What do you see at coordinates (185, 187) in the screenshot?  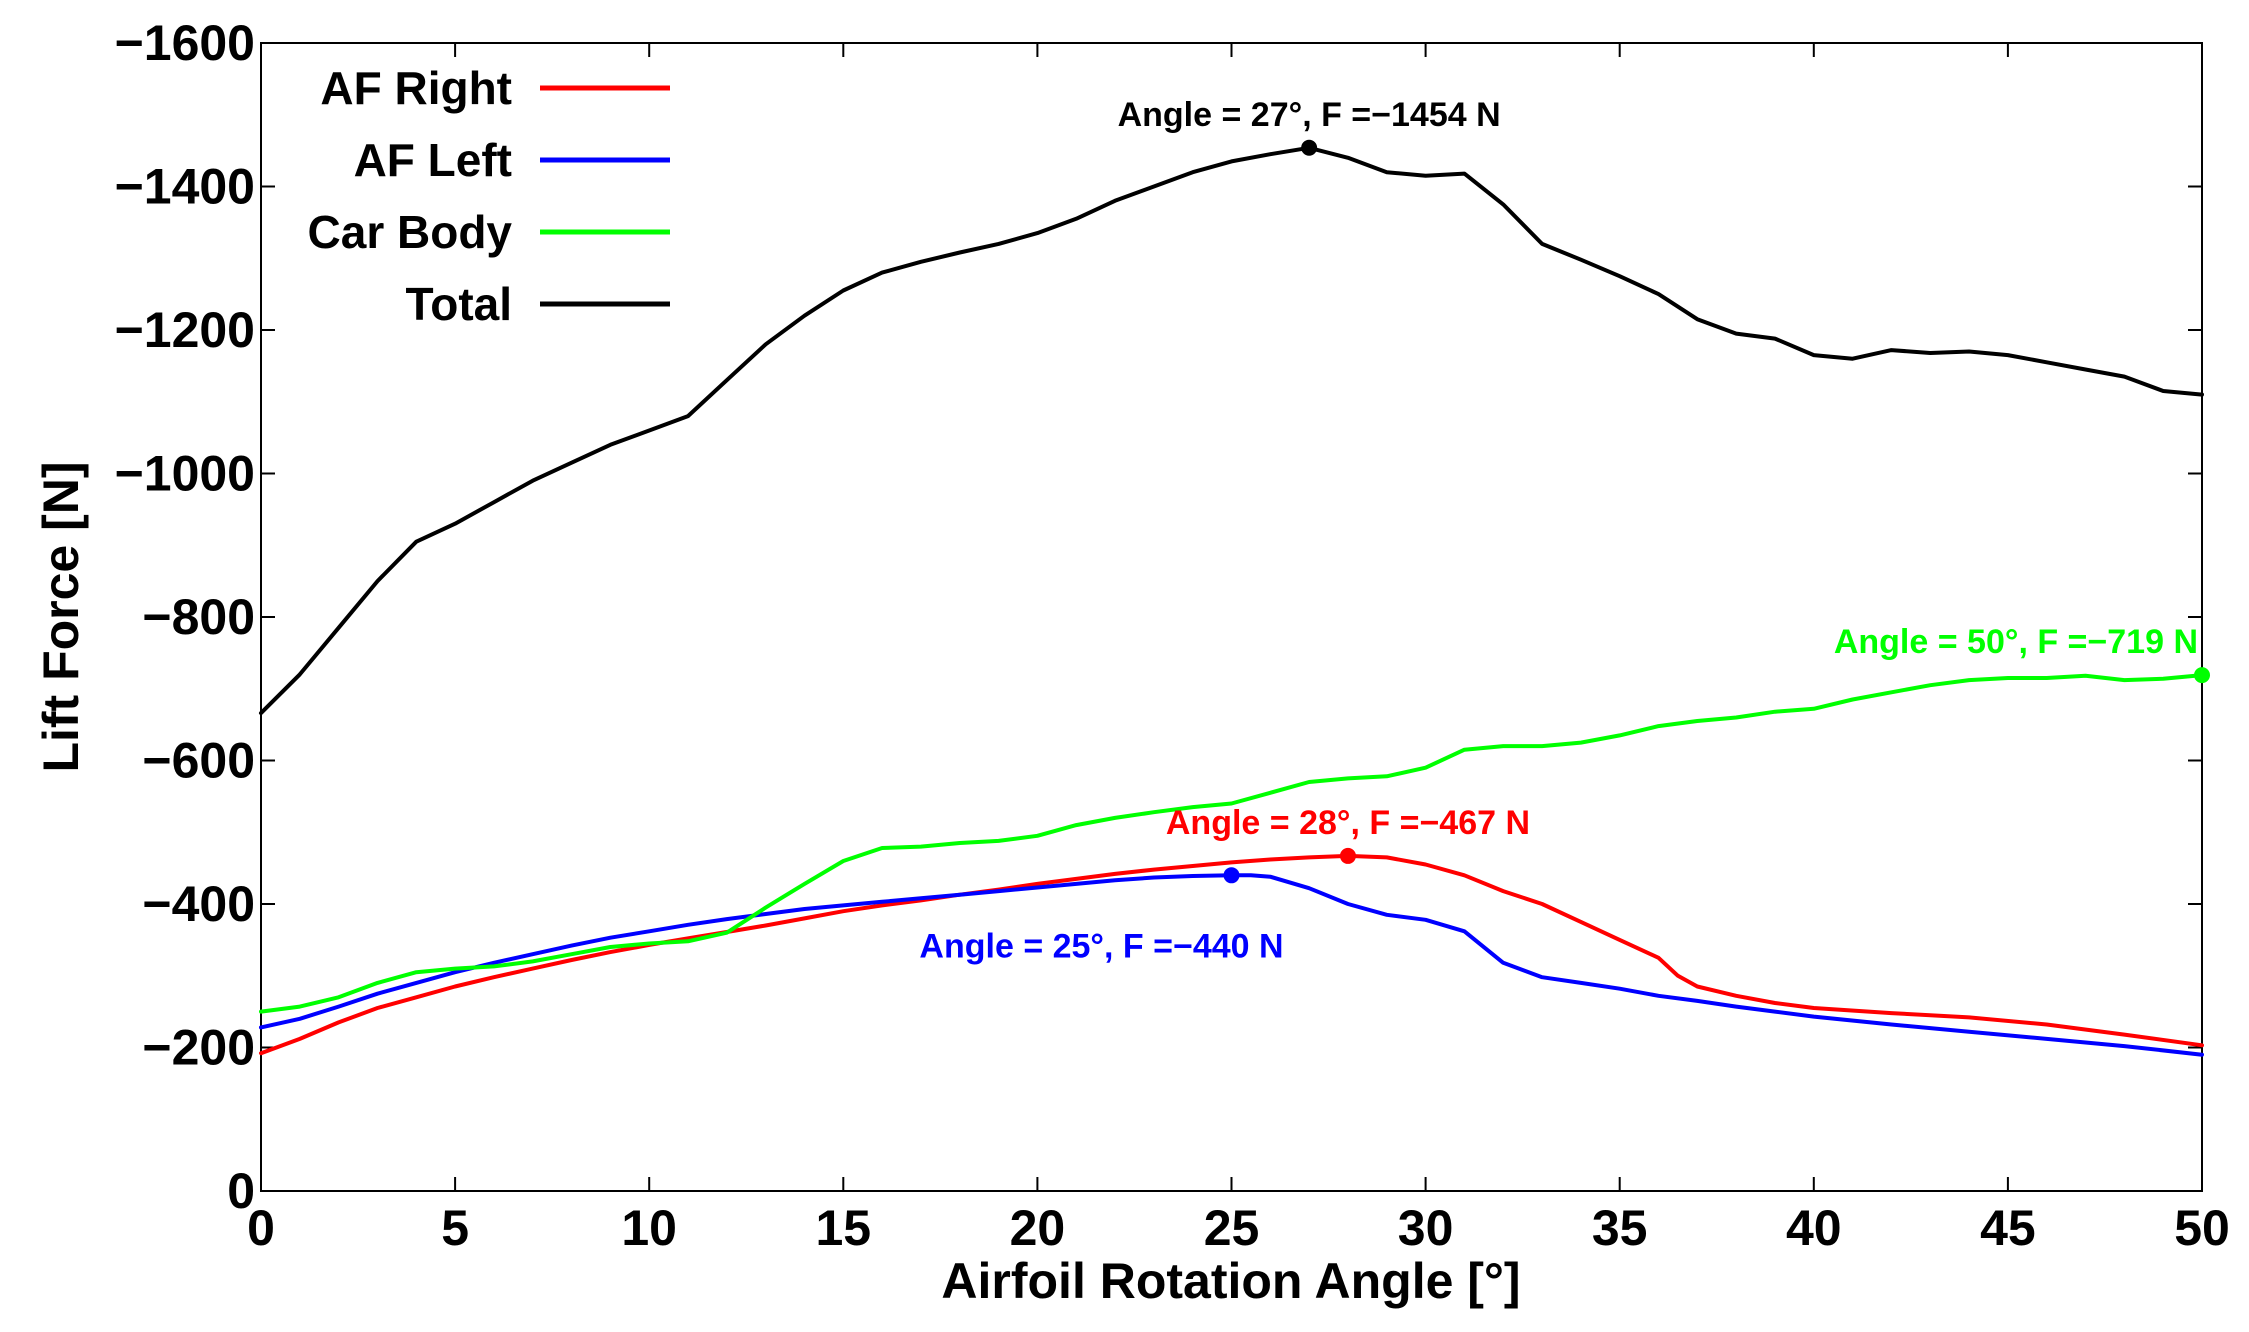 I see `y-tick-label: −1400` at bounding box center [185, 187].